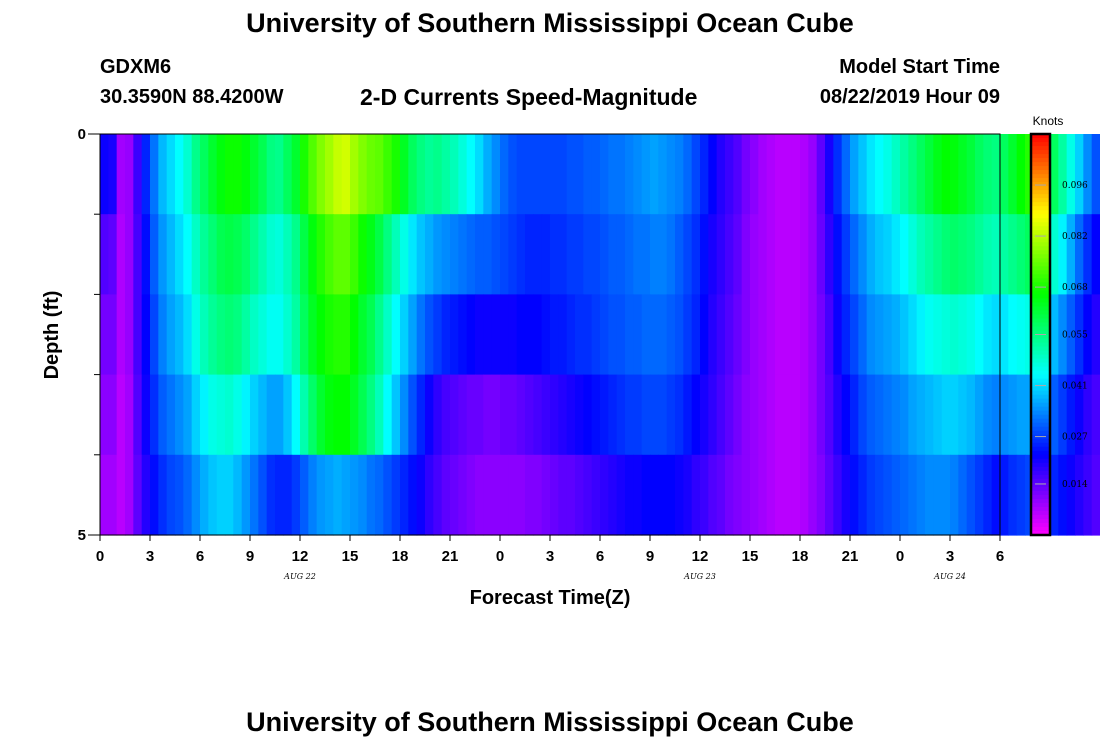  What do you see at coordinates (1075, 387) in the screenshot?
I see `colorbar-tick-label: 0.041` at bounding box center [1075, 387].